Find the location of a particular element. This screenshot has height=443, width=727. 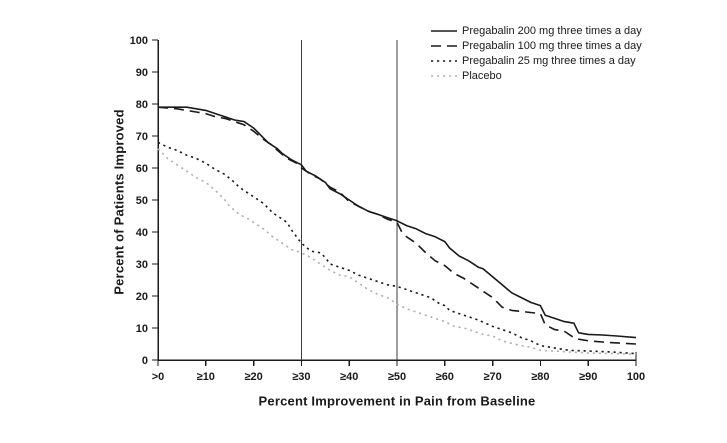

x-tick-label: 100 is located at coordinates (636, 377).